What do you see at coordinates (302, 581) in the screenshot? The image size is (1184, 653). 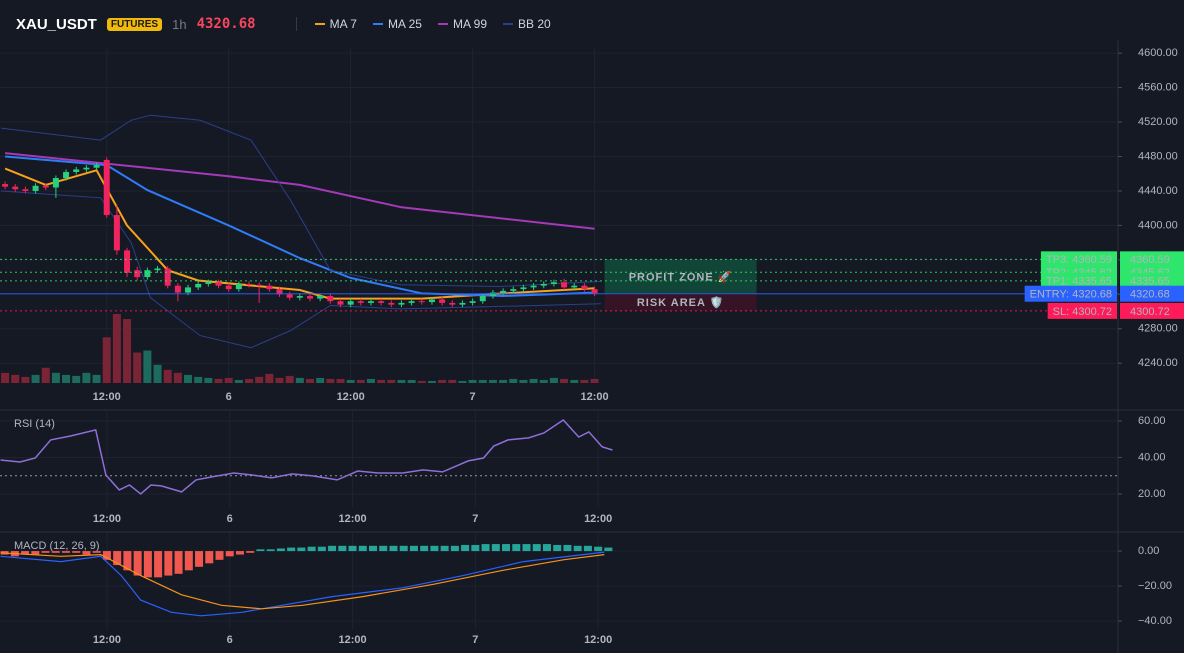 I see `macd-line` at bounding box center [302, 581].